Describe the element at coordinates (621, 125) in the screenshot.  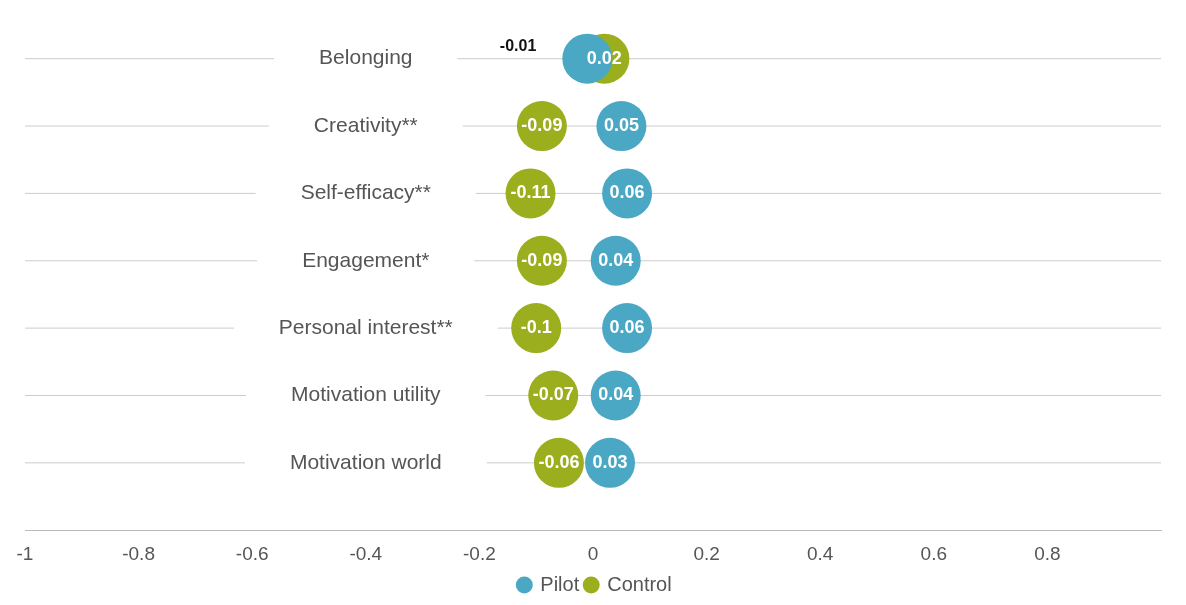
I see `data-label: 0.05` at that location.